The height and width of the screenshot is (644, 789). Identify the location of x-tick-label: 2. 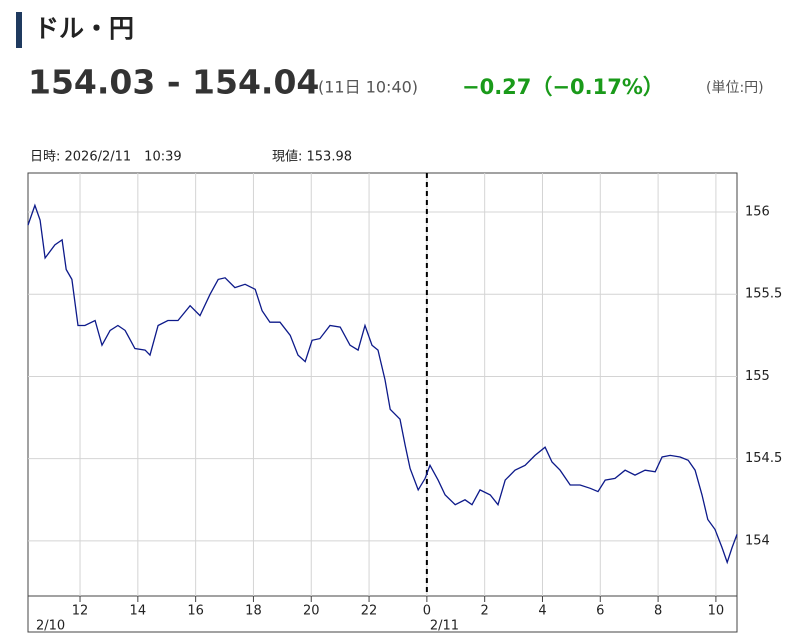
(485, 611).